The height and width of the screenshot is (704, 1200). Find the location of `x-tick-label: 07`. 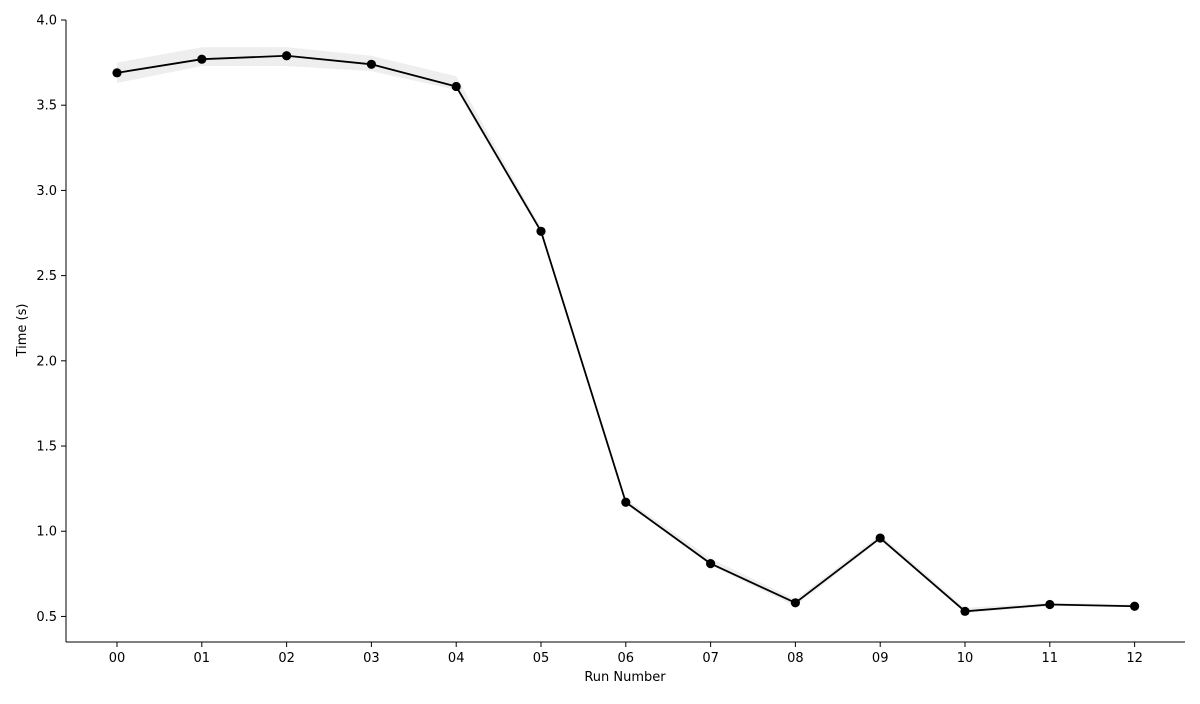

x-tick-label: 07 is located at coordinates (710, 658).